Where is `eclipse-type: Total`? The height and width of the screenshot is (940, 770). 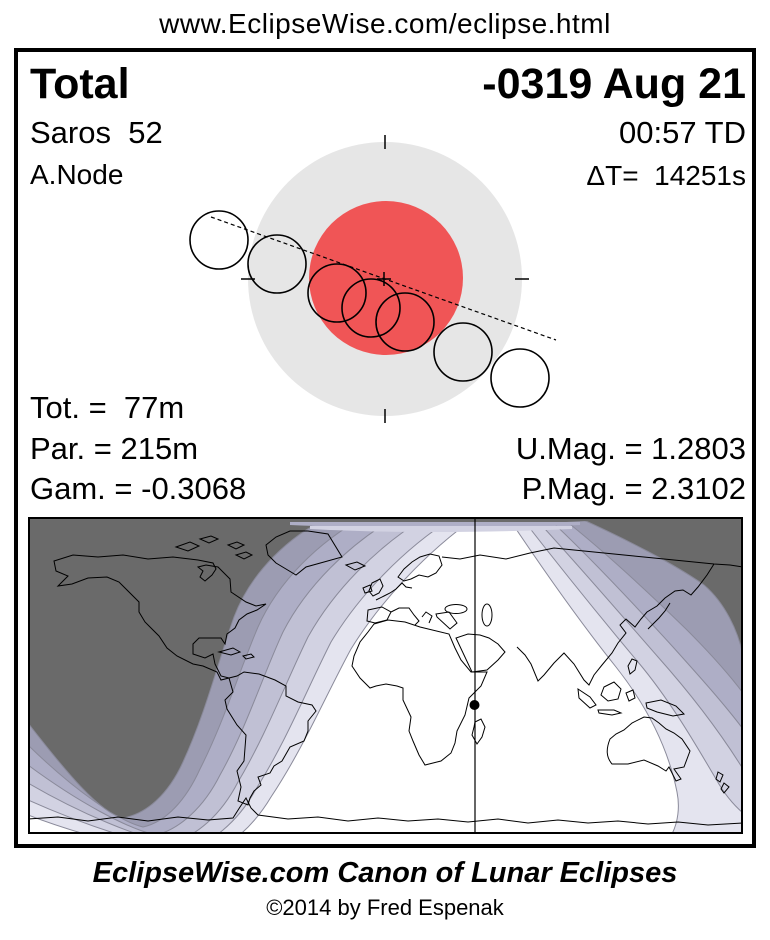 eclipse-type: Total is located at coordinates (80, 84).